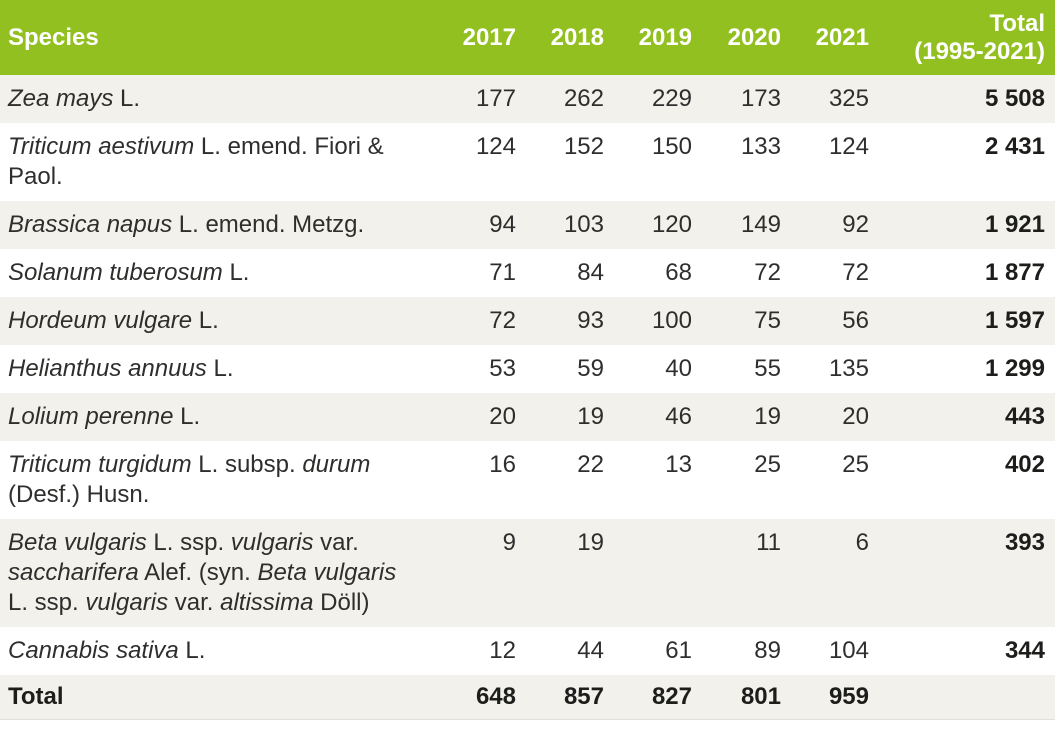  What do you see at coordinates (247, 464) in the screenshot?
I see `species-name-author-segment: L. subsp.` at bounding box center [247, 464].